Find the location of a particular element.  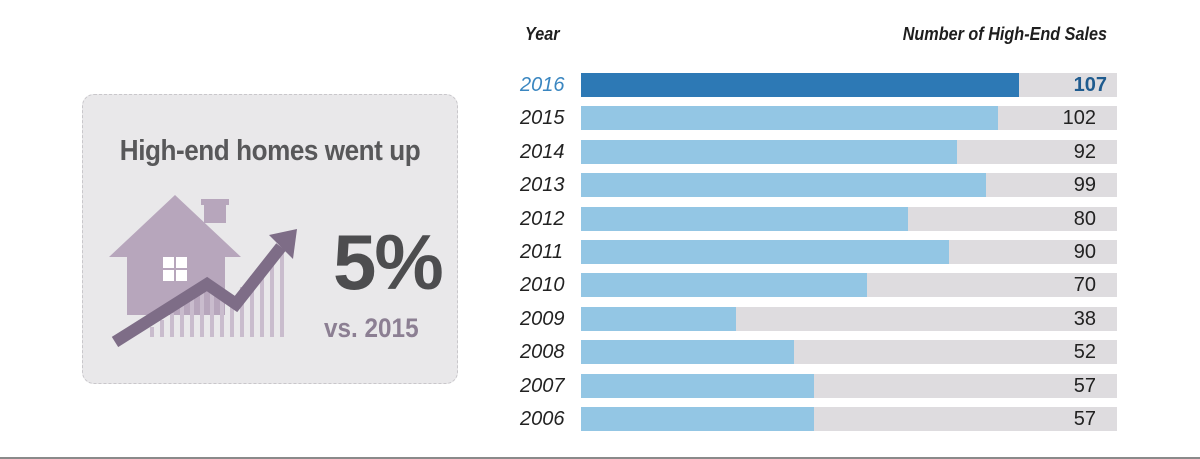

bar-row: 2015 102 is located at coordinates (600, 118).